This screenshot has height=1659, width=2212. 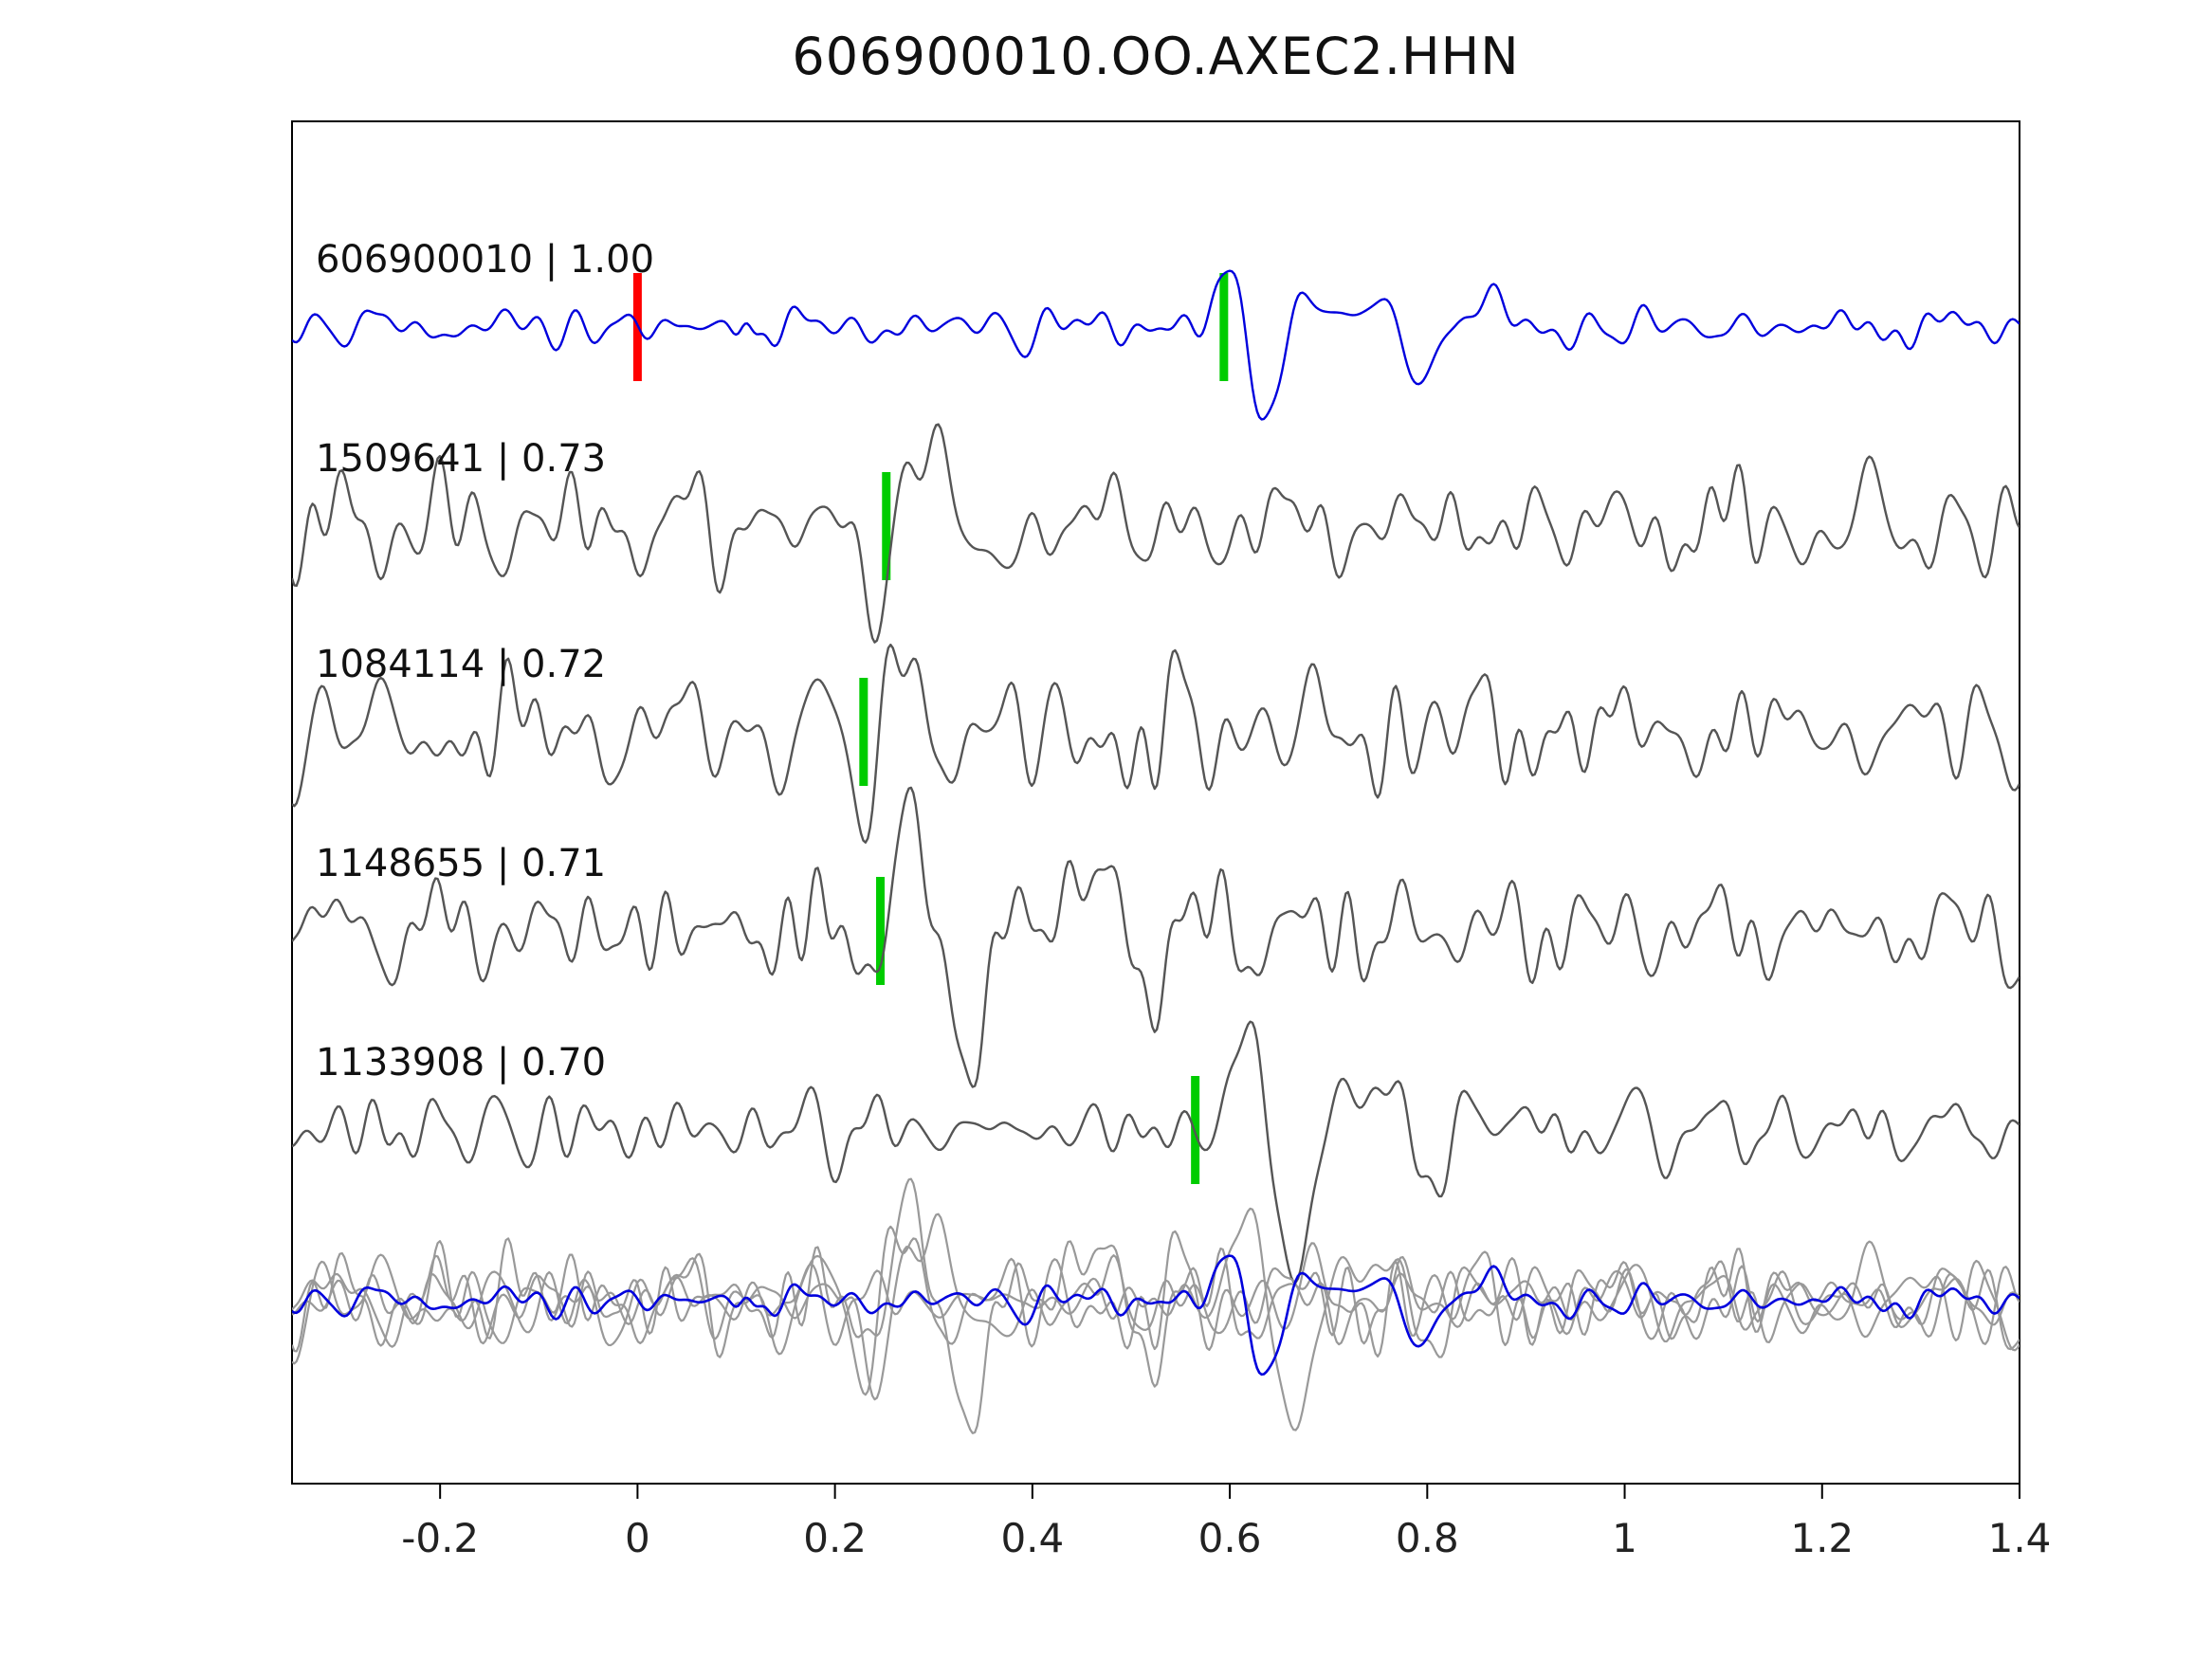 What do you see at coordinates (461, 664) in the screenshot?
I see `trace-label-1084114: 1084114 | 0.72` at bounding box center [461, 664].